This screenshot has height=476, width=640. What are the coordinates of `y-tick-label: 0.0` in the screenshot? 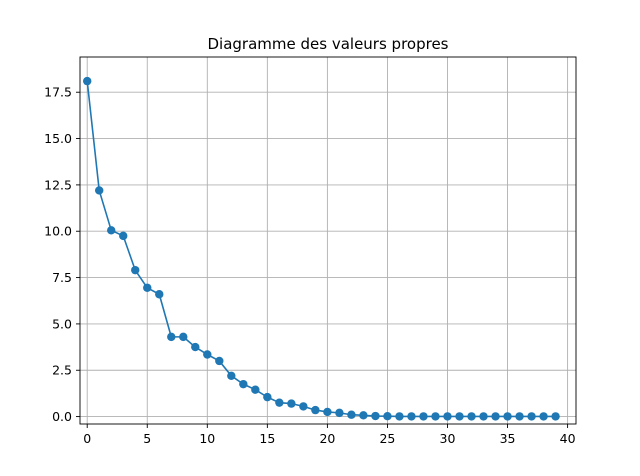 It's located at (62, 416).